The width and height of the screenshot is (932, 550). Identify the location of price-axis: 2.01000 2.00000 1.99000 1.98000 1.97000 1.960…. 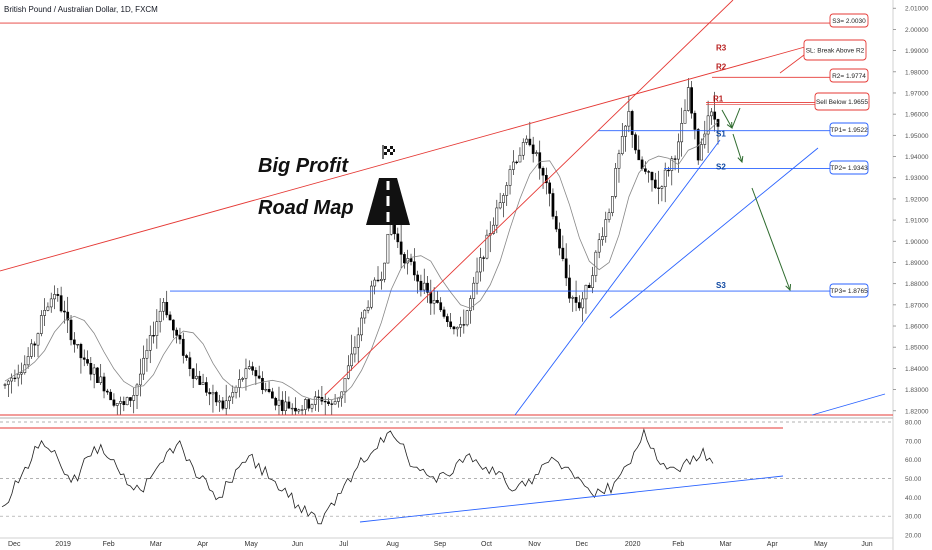
(911, 211).